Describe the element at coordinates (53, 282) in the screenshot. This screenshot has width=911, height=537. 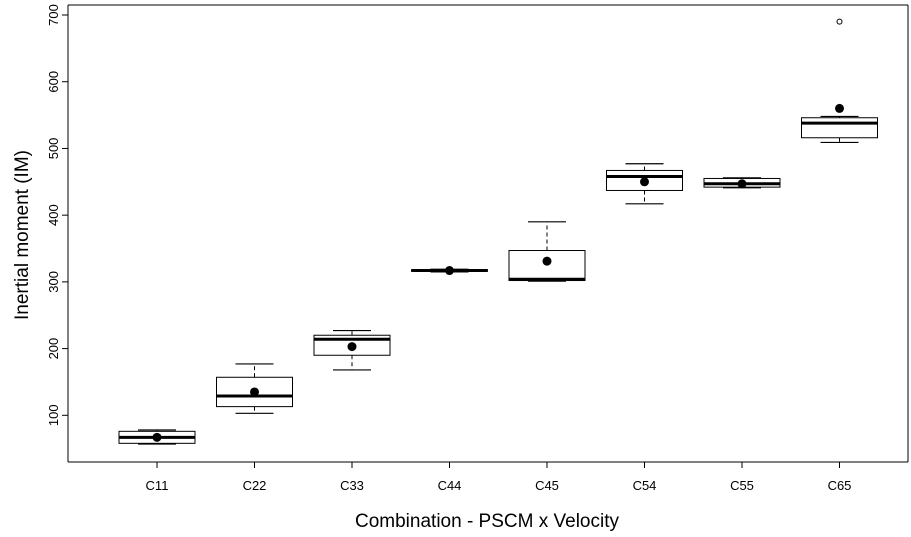
I see `y-tick-label: 300` at that location.